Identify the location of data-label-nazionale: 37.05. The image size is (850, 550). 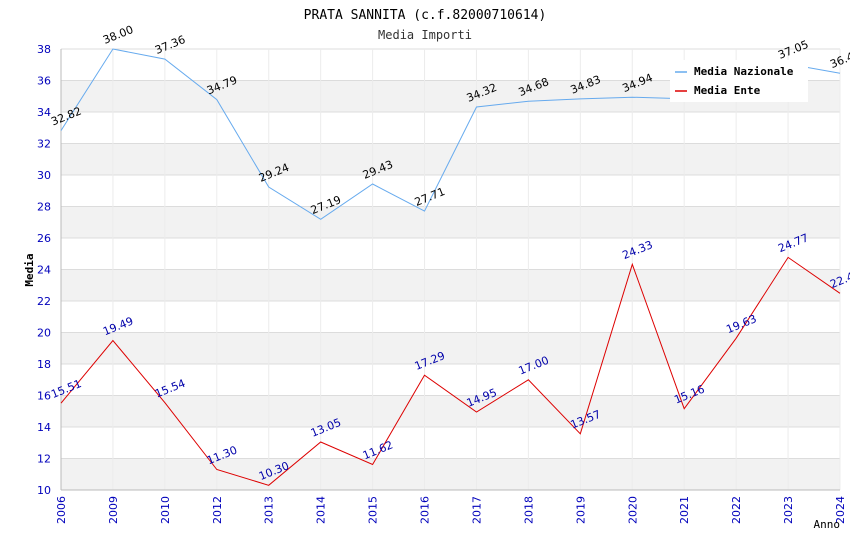
(793, 50).